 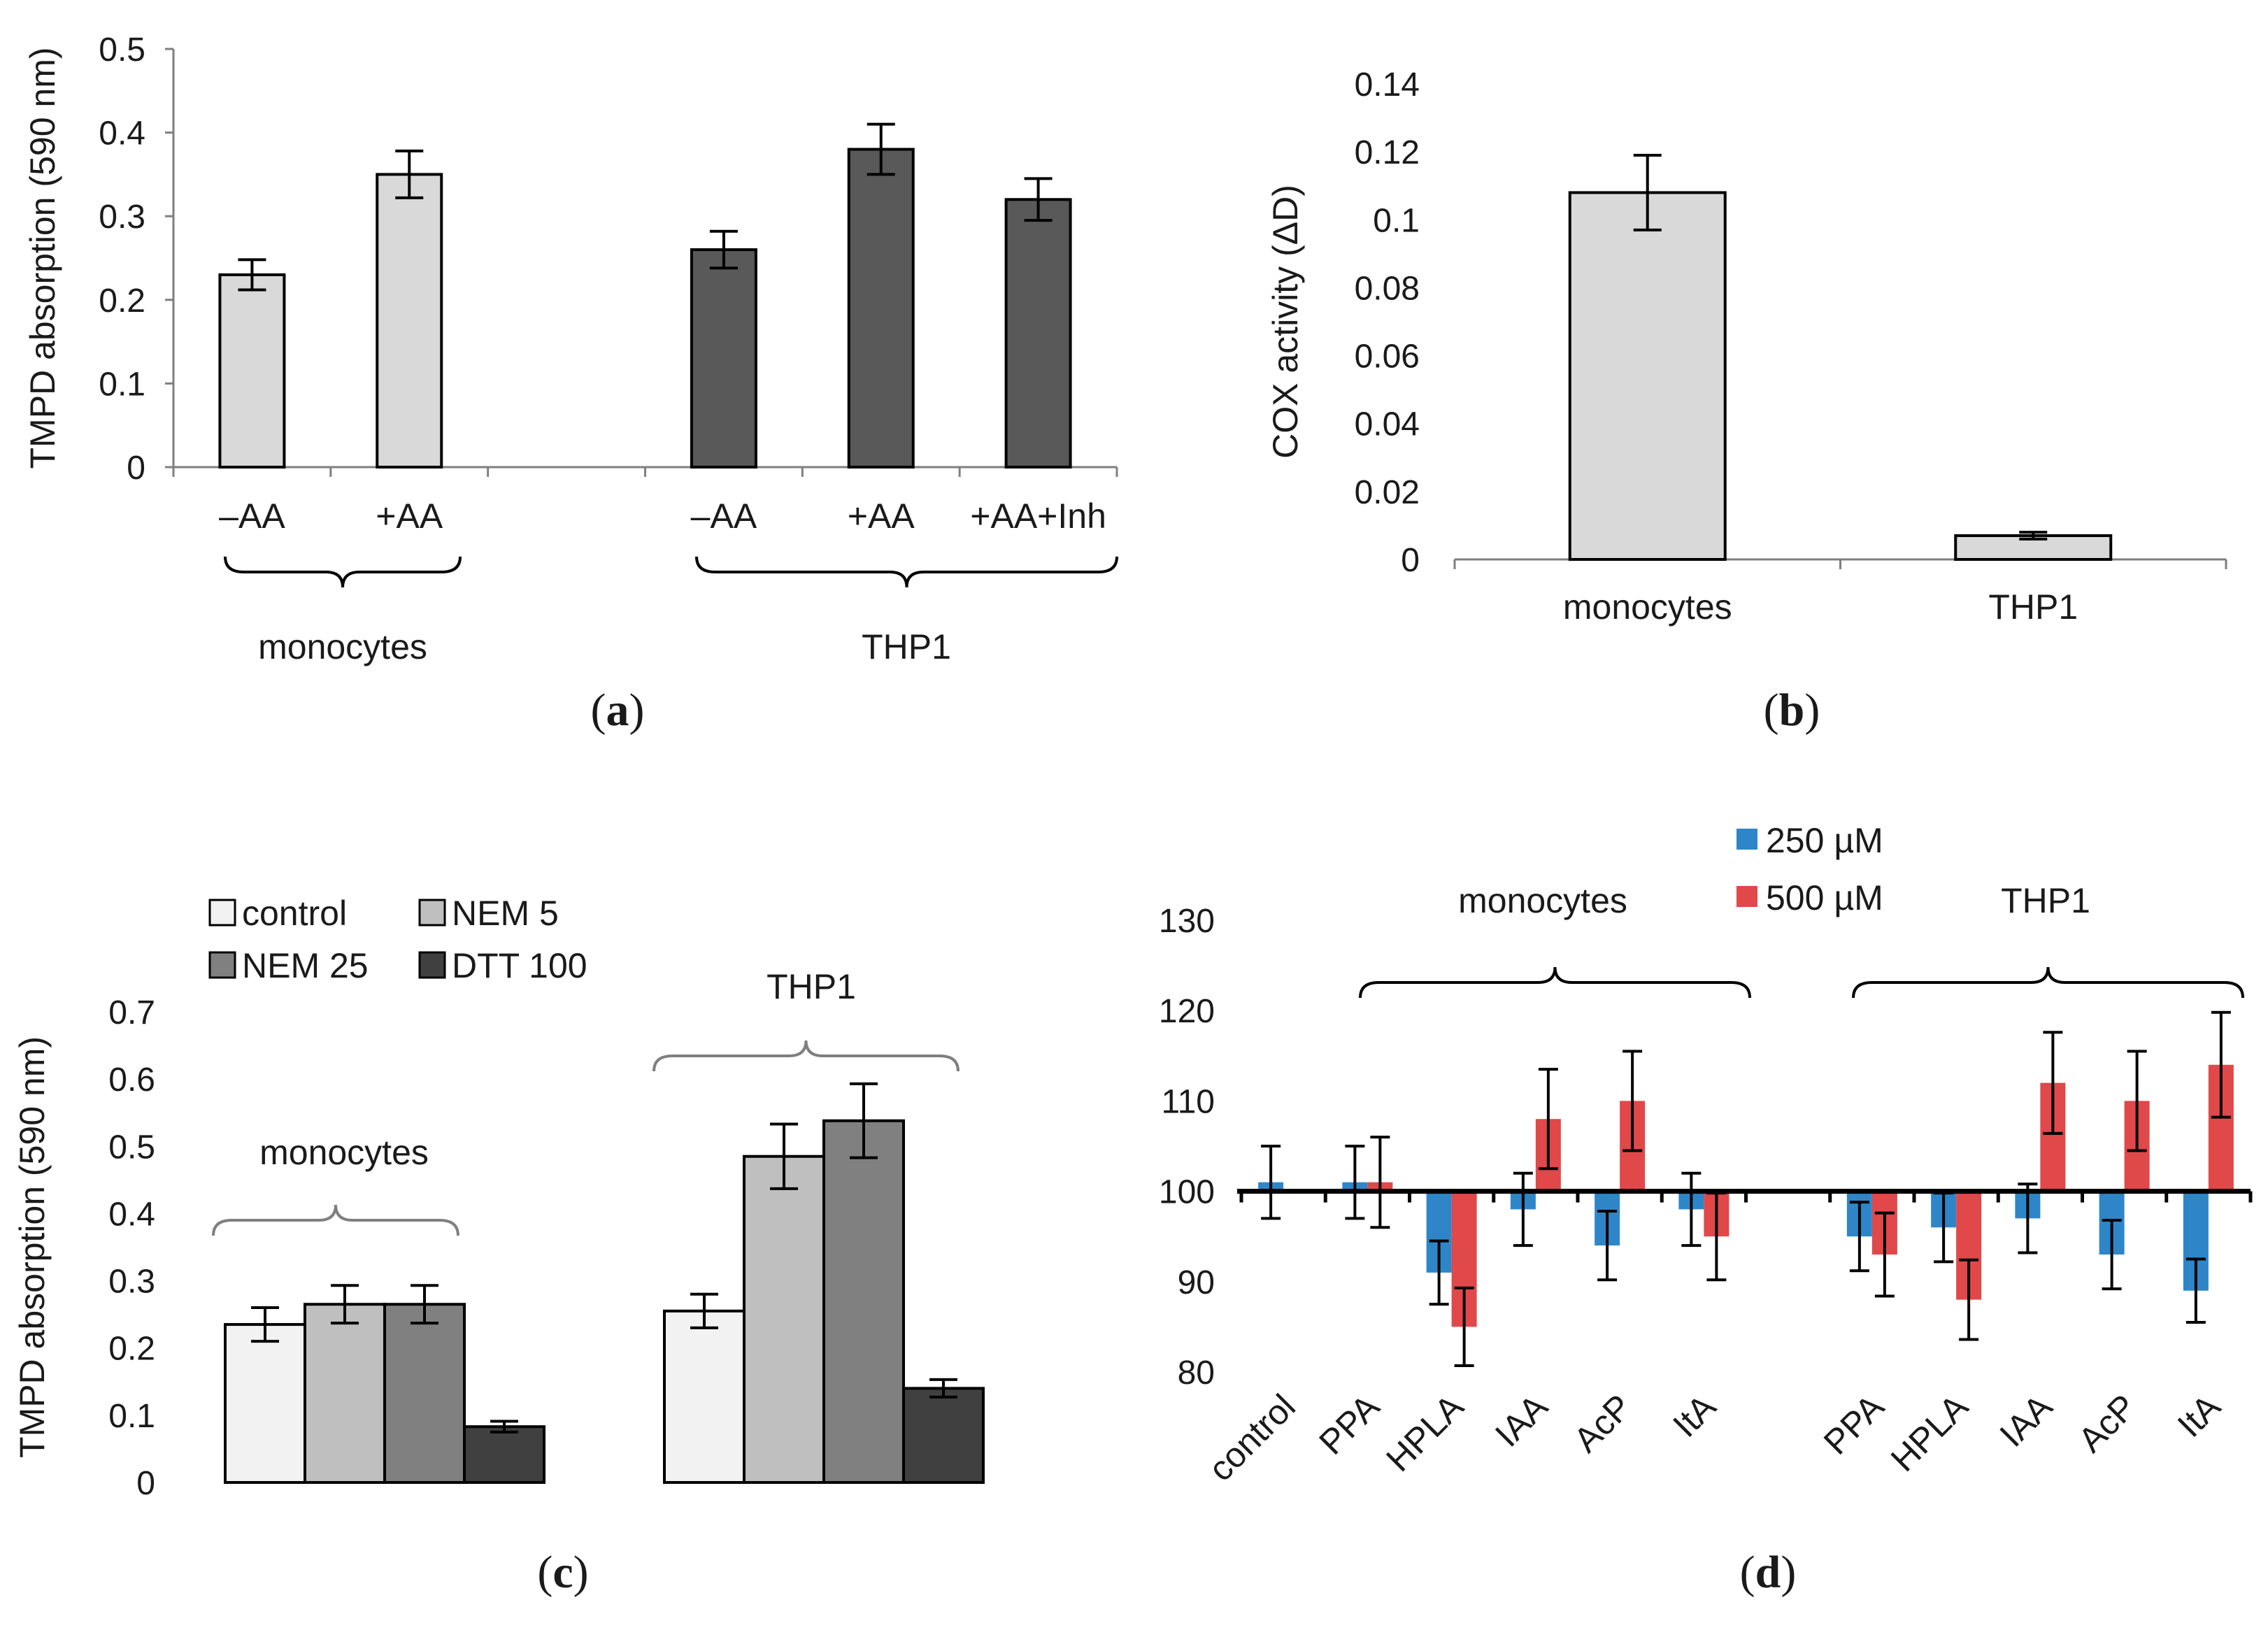 I want to click on panel-label: (a), so click(x=618, y=710).